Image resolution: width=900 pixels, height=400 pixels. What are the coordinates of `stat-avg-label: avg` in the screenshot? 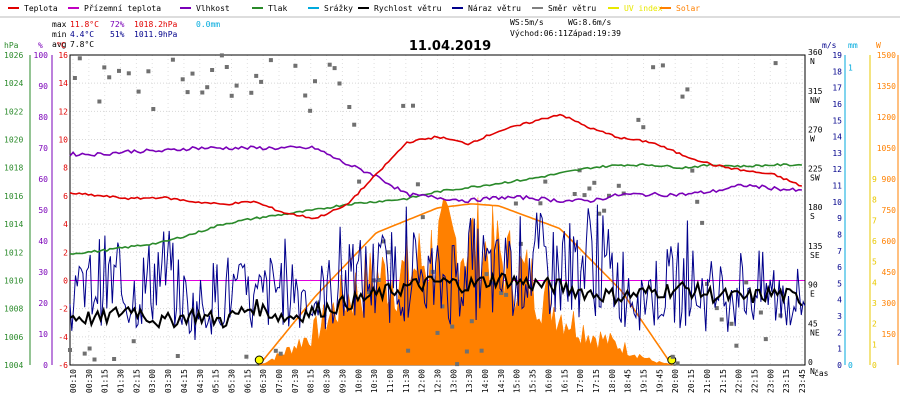 It's located at (59, 44).